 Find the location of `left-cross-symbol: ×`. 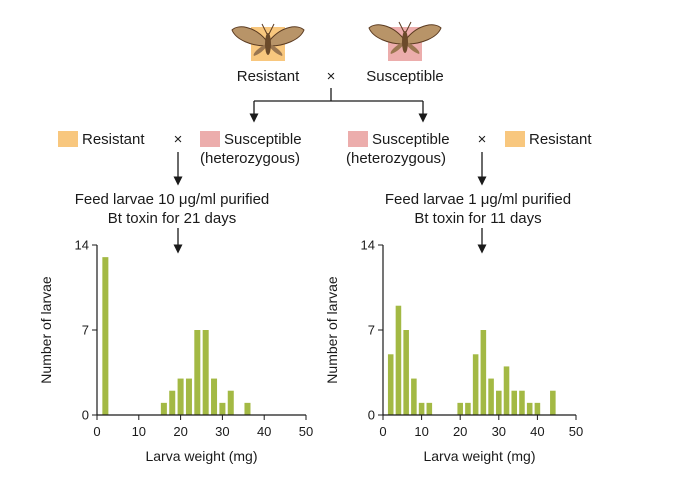

left-cross-symbol: × is located at coordinates (178, 139).